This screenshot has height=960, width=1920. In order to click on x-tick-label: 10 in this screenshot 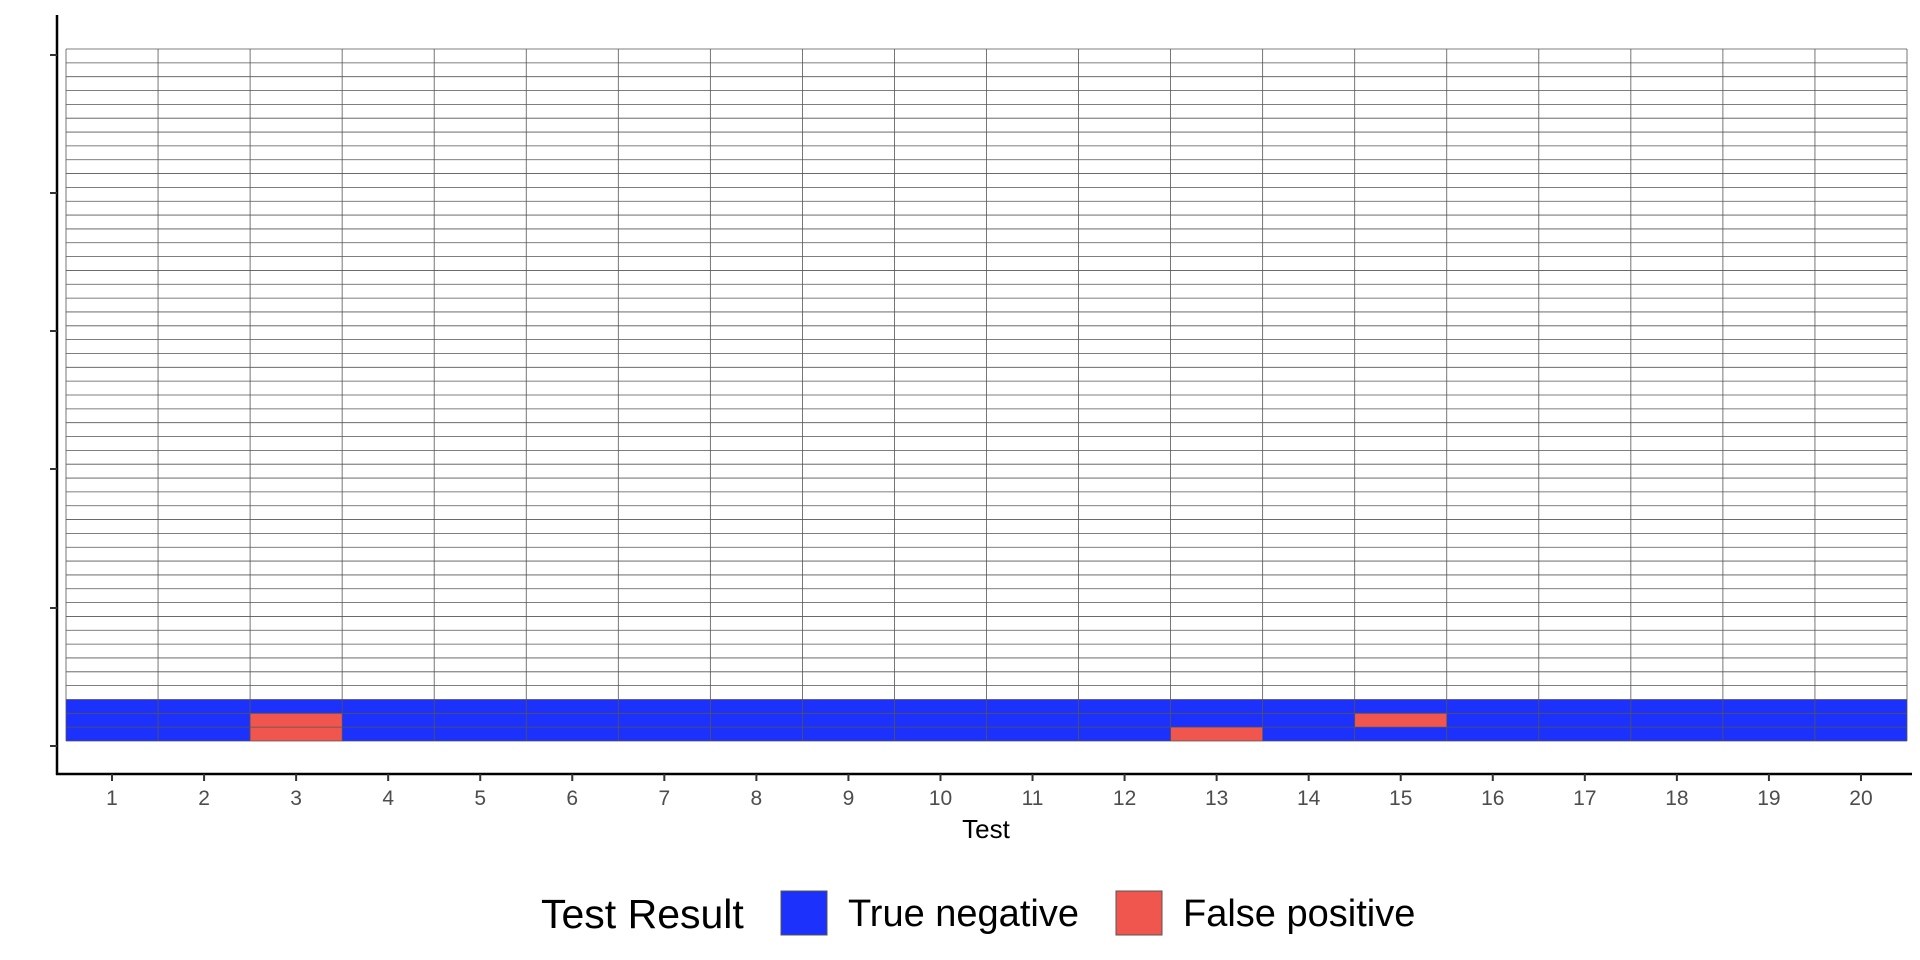, I will do `click(940, 798)`.